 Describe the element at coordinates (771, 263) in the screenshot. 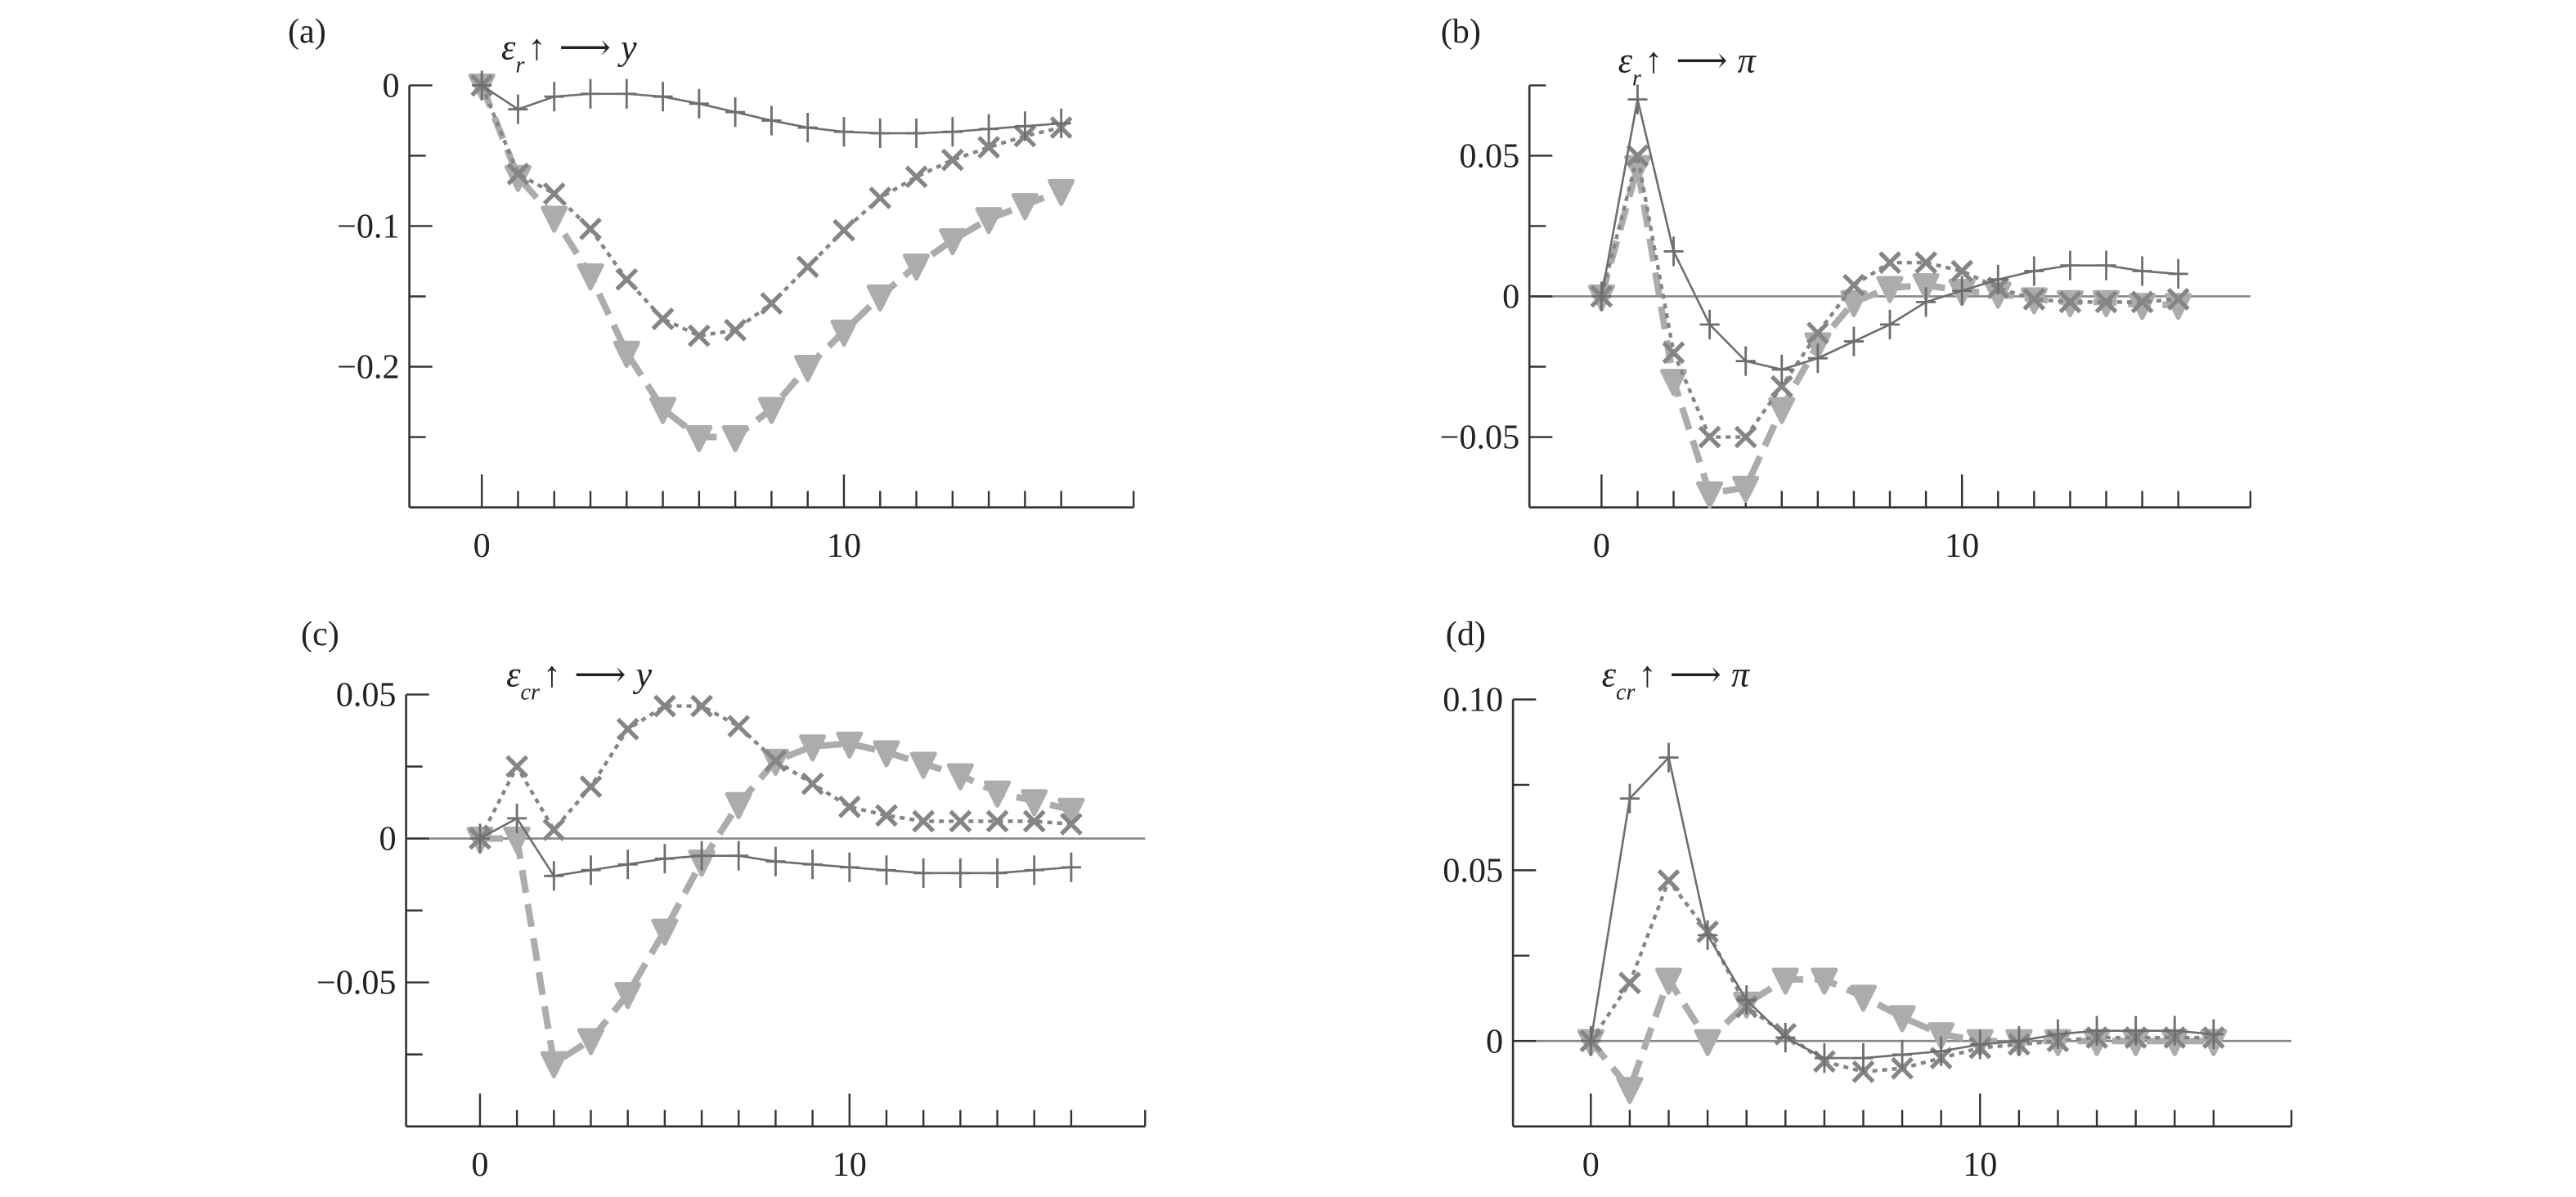

I see `series-triangle-down` at that location.